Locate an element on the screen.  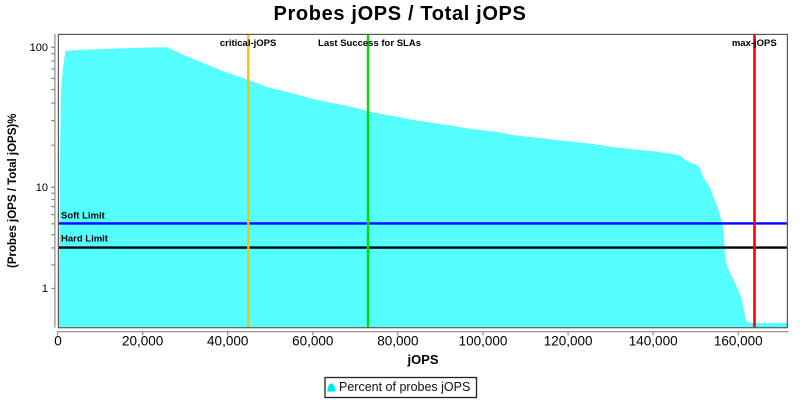
svg-text: 100 is located at coordinates (39, 48).